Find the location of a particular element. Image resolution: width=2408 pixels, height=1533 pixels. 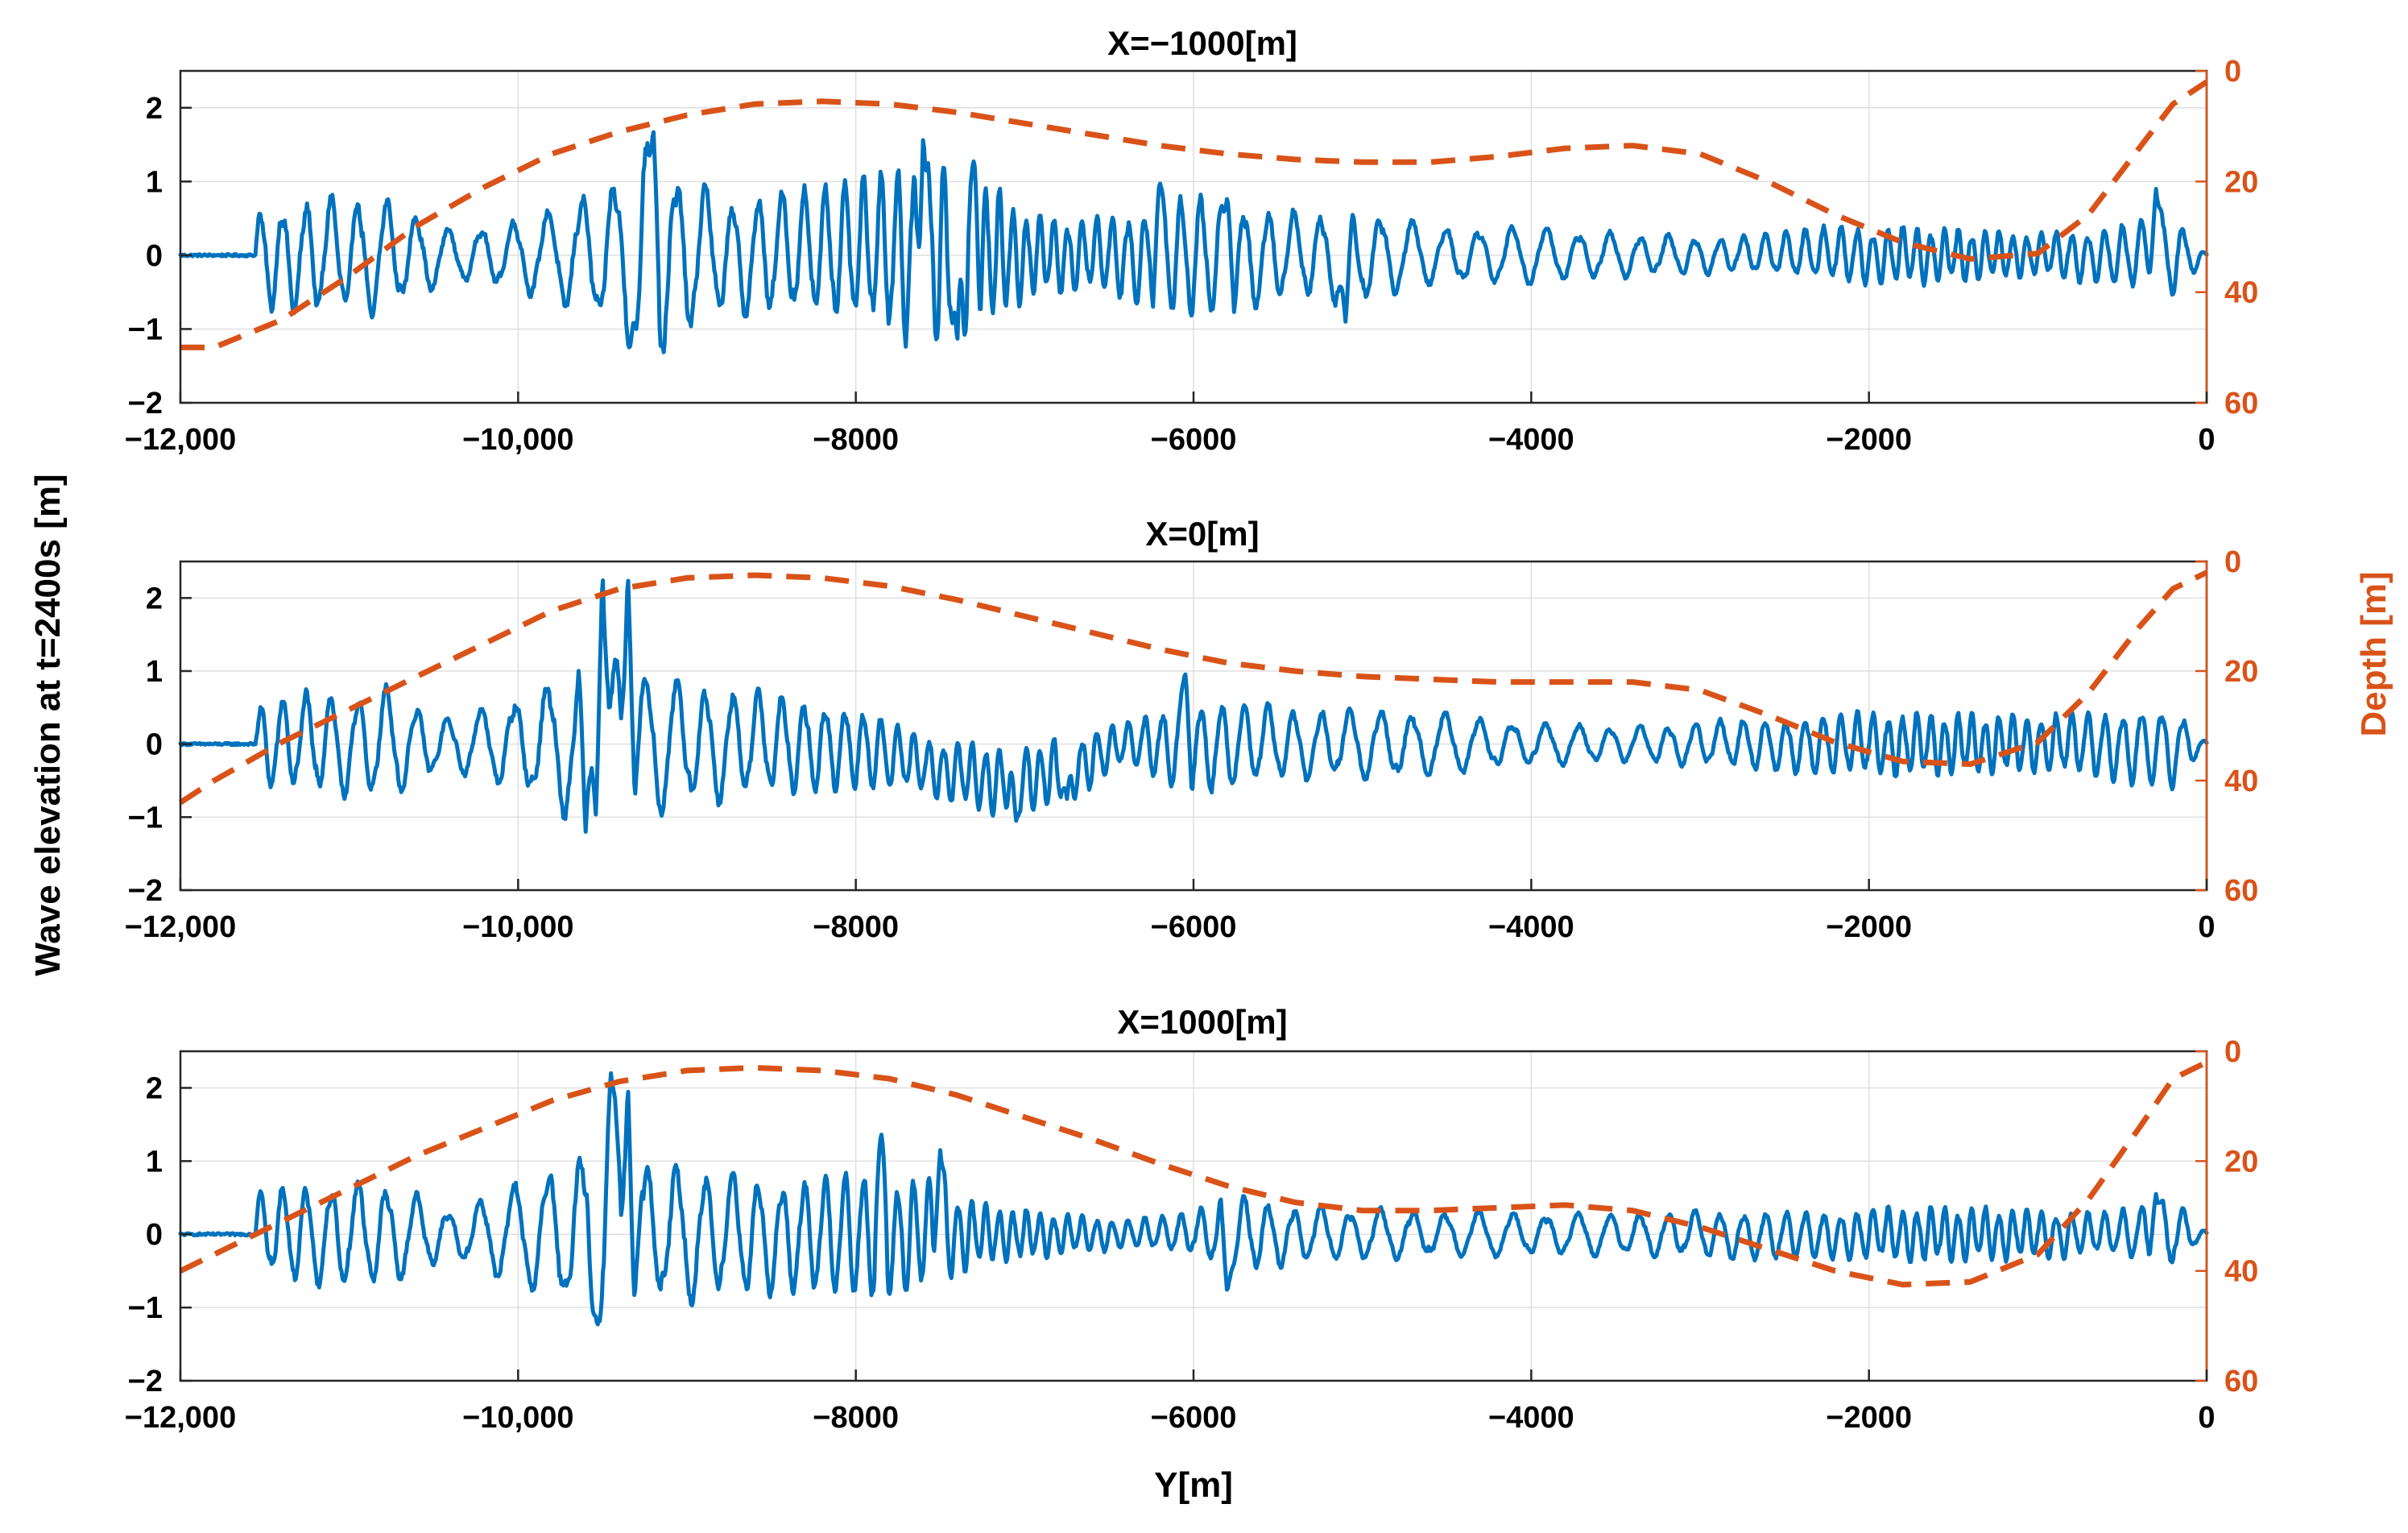

panel-title: X=1000[m] is located at coordinates (1202, 1022).